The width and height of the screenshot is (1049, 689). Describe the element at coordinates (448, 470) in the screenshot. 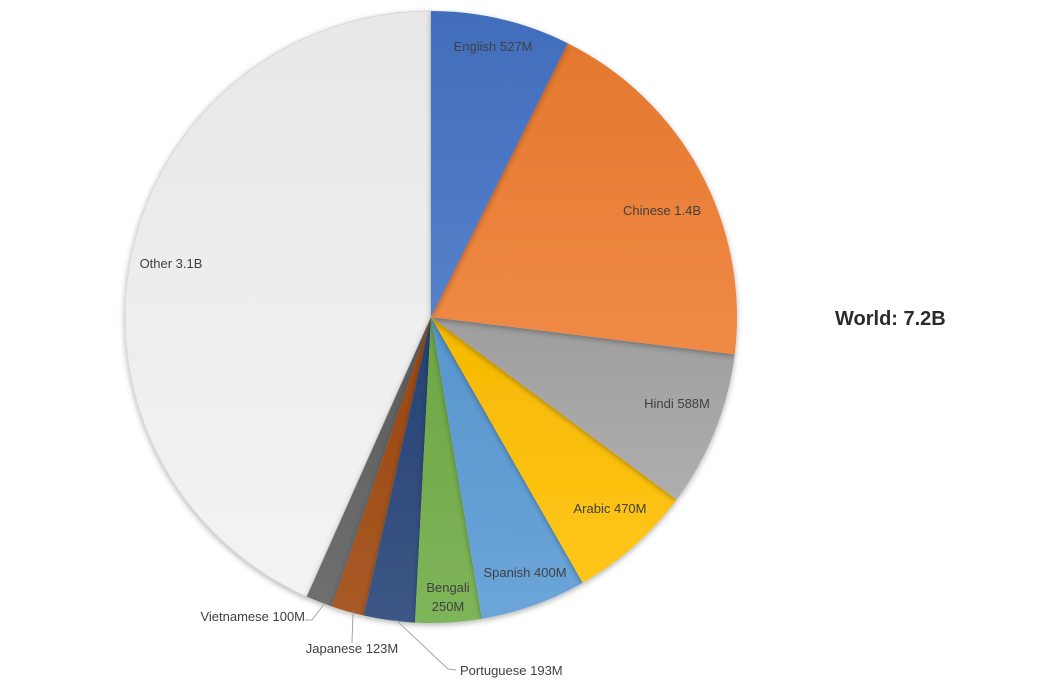

I see `pie-slice-bengali` at that location.